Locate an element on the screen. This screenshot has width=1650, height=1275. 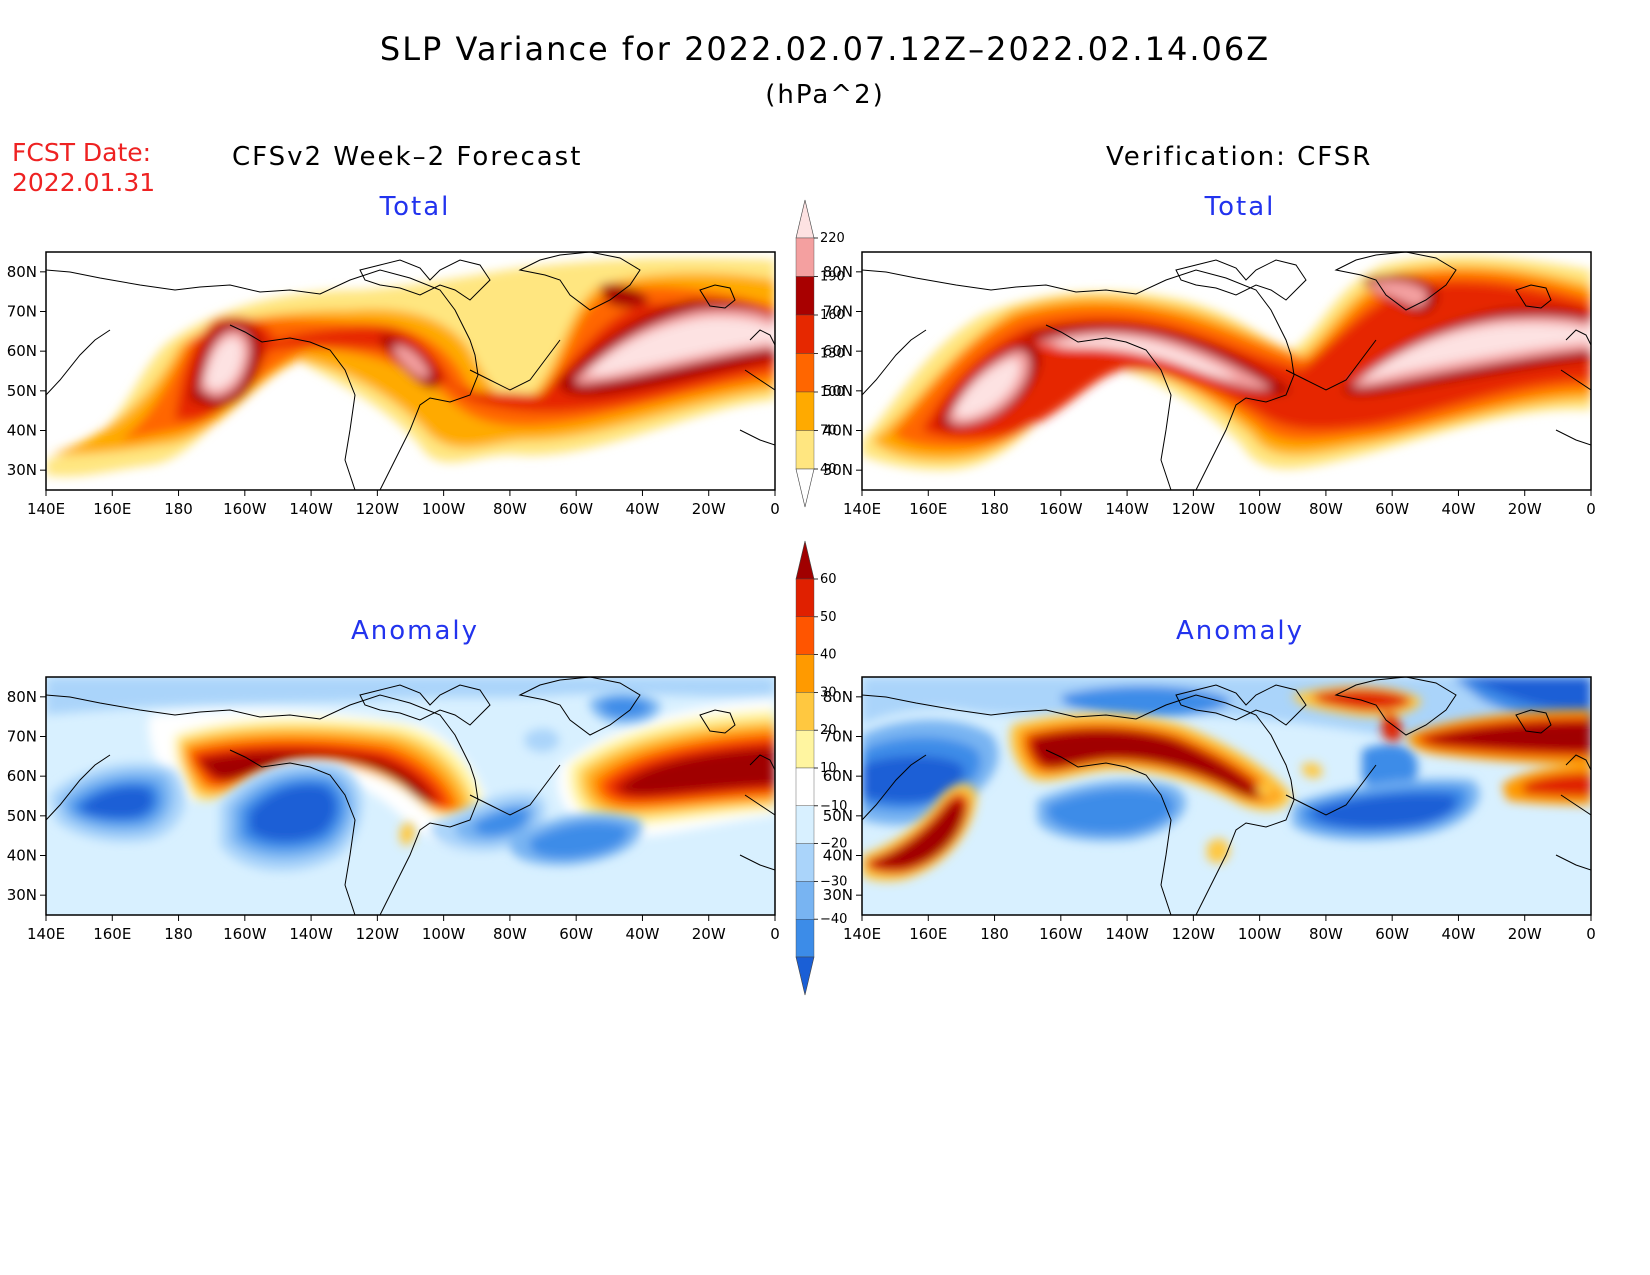
colorbar-label: −10 is located at coordinates (833, 806).